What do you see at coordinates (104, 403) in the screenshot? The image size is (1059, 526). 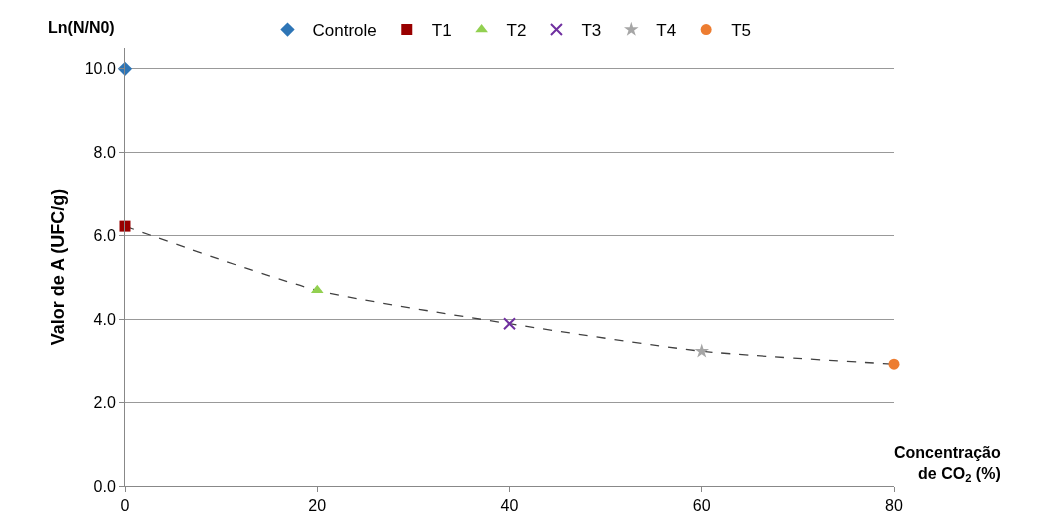 I see `y-tick-label: 2.0` at bounding box center [104, 403].